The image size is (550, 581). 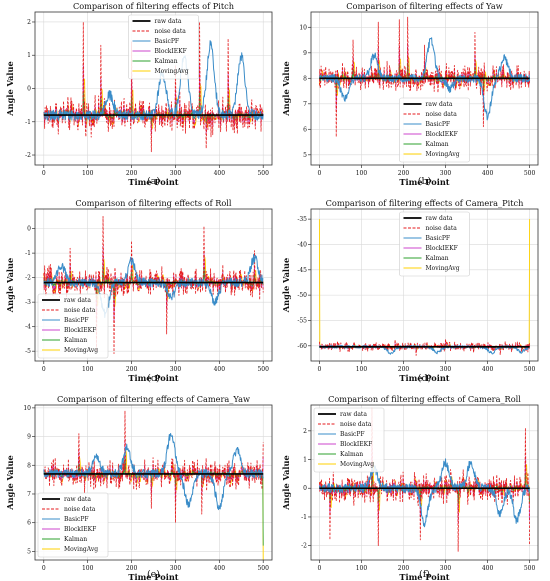 I want to click on series-basicpf-line, so click(x=153, y=472).